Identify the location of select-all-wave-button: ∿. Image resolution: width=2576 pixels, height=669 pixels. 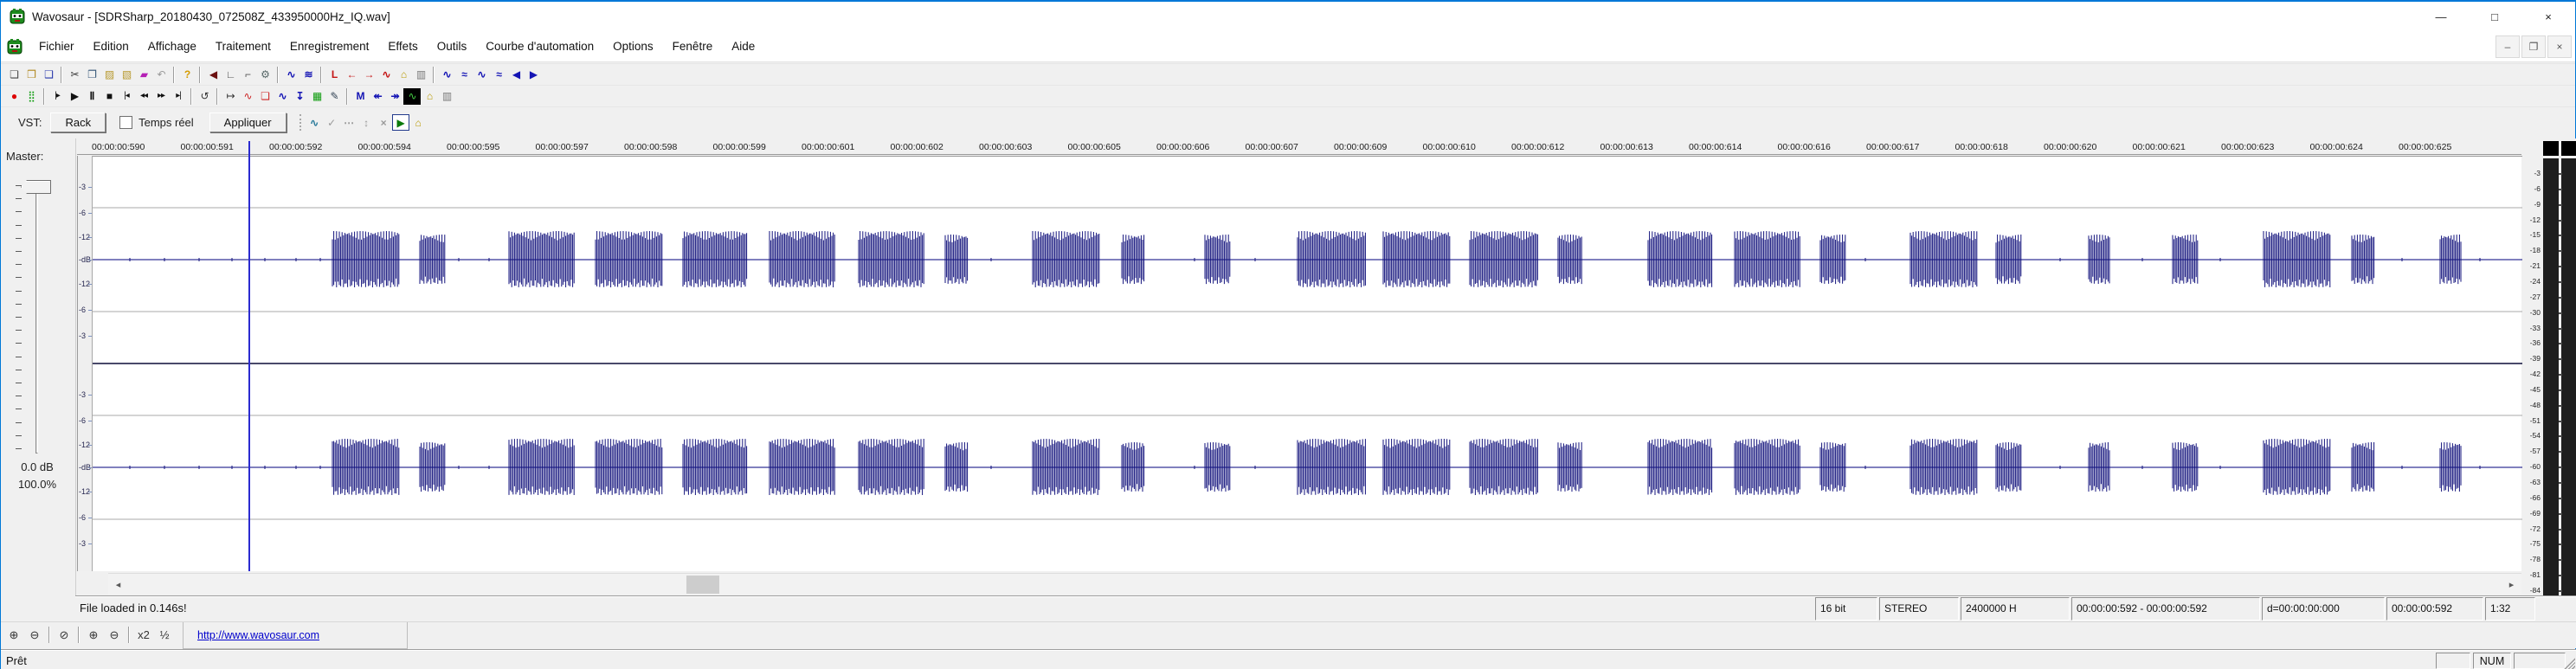
(386, 74).